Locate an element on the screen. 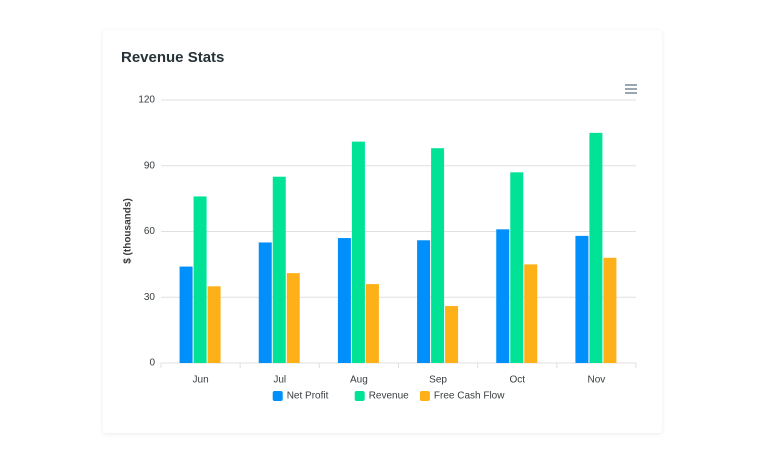 The width and height of the screenshot is (768, 461). x-tick-label: Oct is located at coordinates (517, 380).